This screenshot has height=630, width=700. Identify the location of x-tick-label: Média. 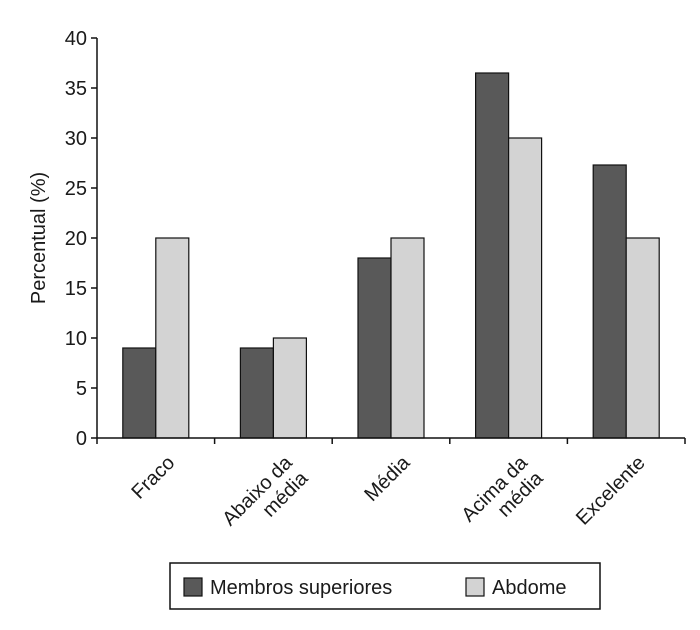
(387, 478).